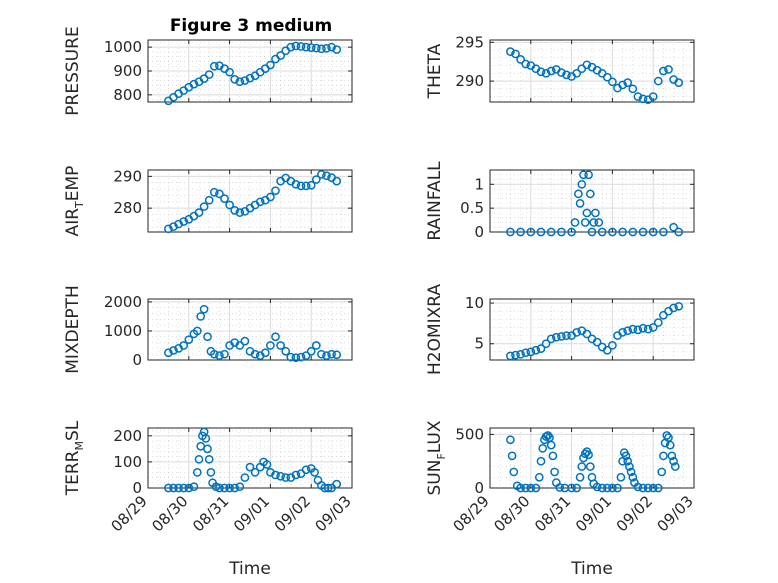  What do you see at coordinates (73, 70) in the screenshot?
I see `y-axis-label: PRESSURE` at bounding box center [73, 70].